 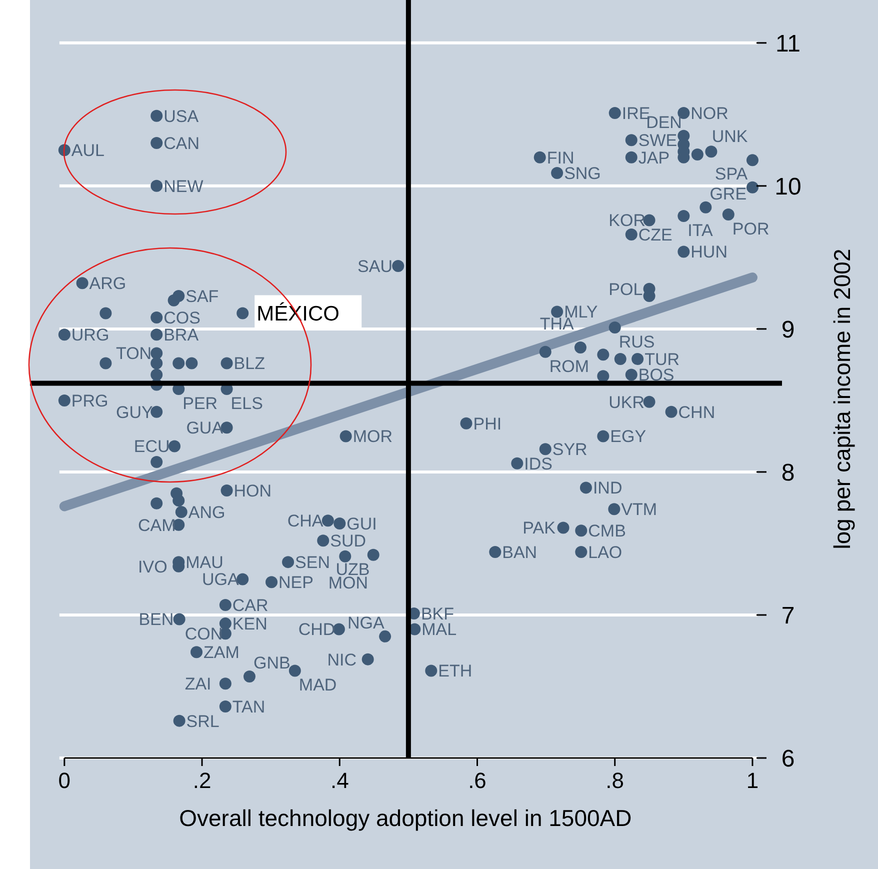 I want to click on data-label: PRG, so click(x=89, y=400).